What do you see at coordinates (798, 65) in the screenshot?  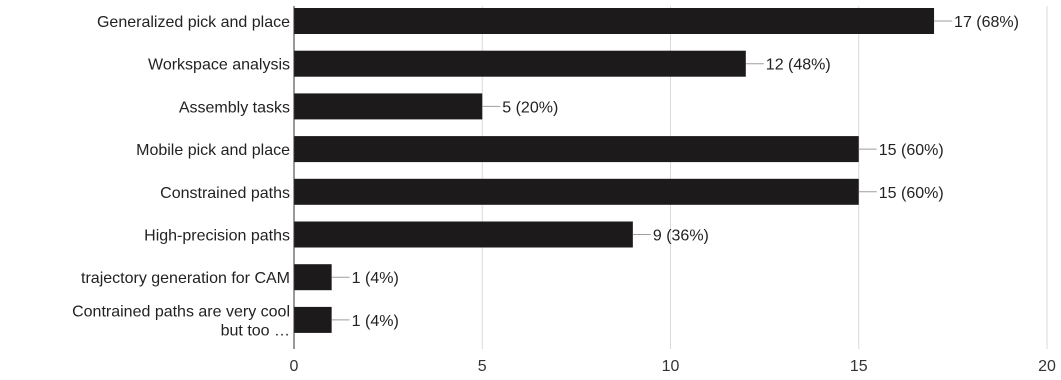 I see `data-label-1: 12 (48%)` at bounding box center [798, 65].